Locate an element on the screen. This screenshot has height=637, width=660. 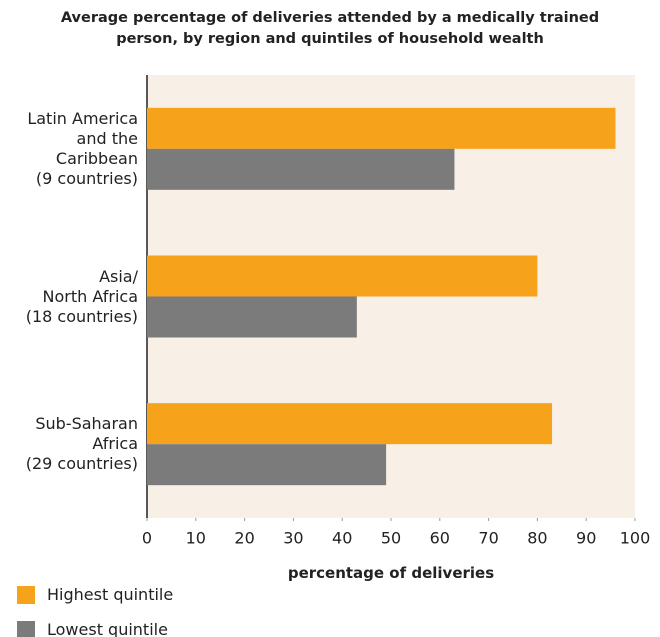
y-tick-label: Asia/ North Africa (18 countries) is located at coordinates (81, 296).